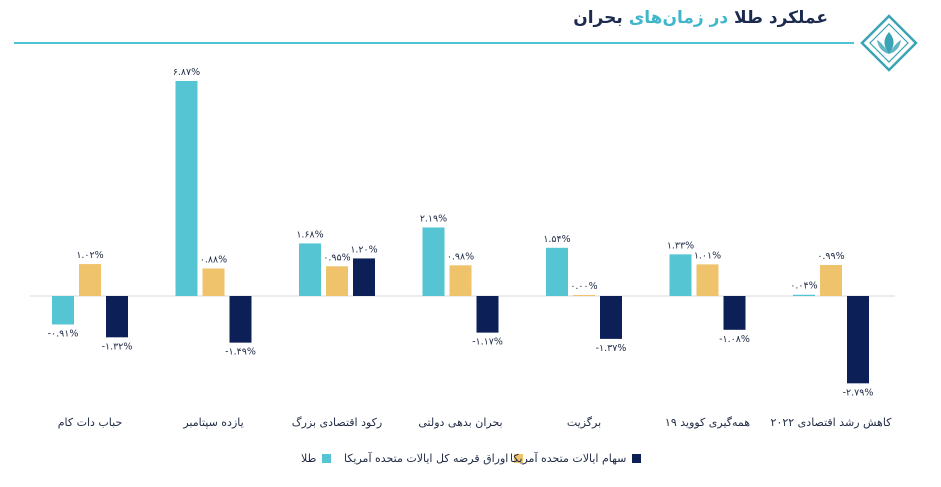 The width and height of the screenshot is (941, 487). I want to click on legend-swatch-bonds, so click(519, 458).